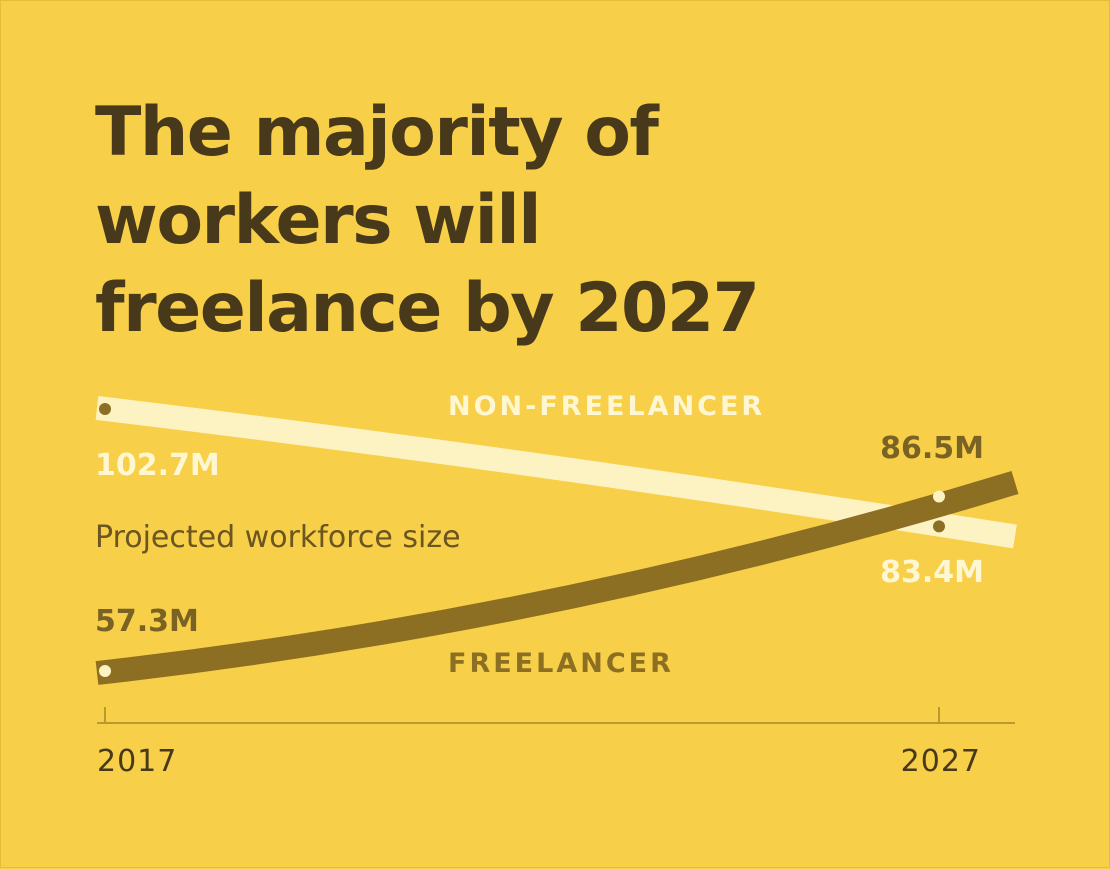  Describe the element at coordinates (278, 537) in the screenshot. I see `chart-annotation: Projected workforce size` at that location.